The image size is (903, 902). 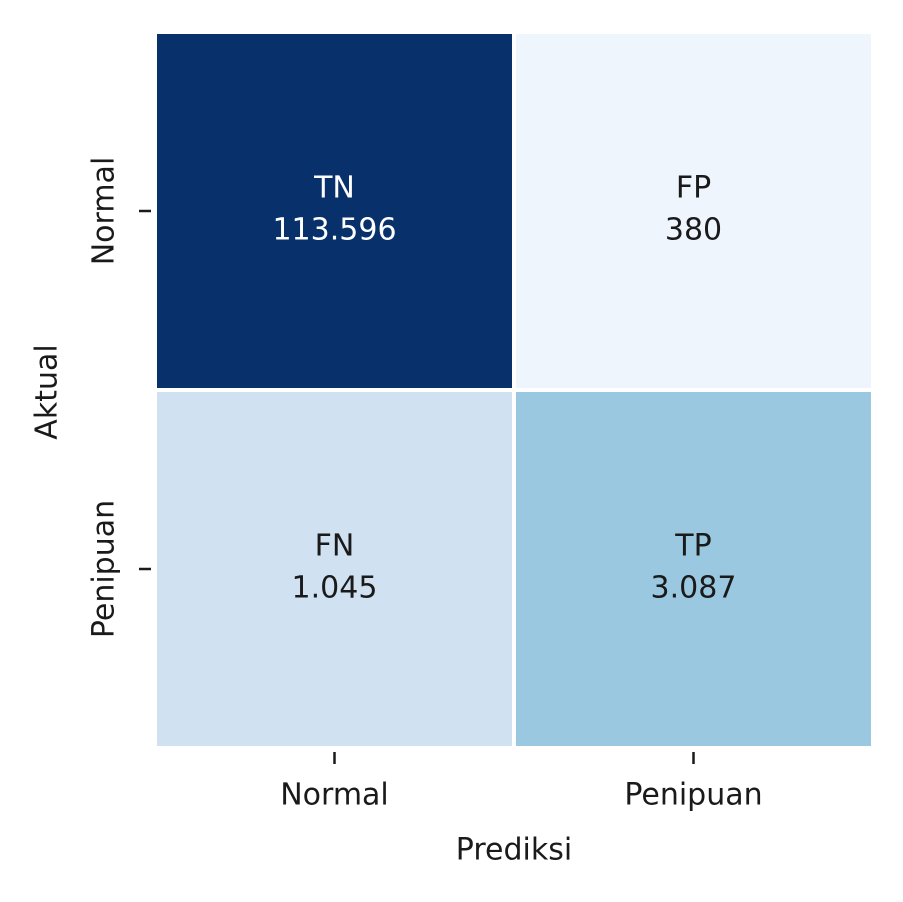 What do you see at coordinates (335, 546) in the screenshot?
I see `cell-label: FN` at bounding box center [335, 546].